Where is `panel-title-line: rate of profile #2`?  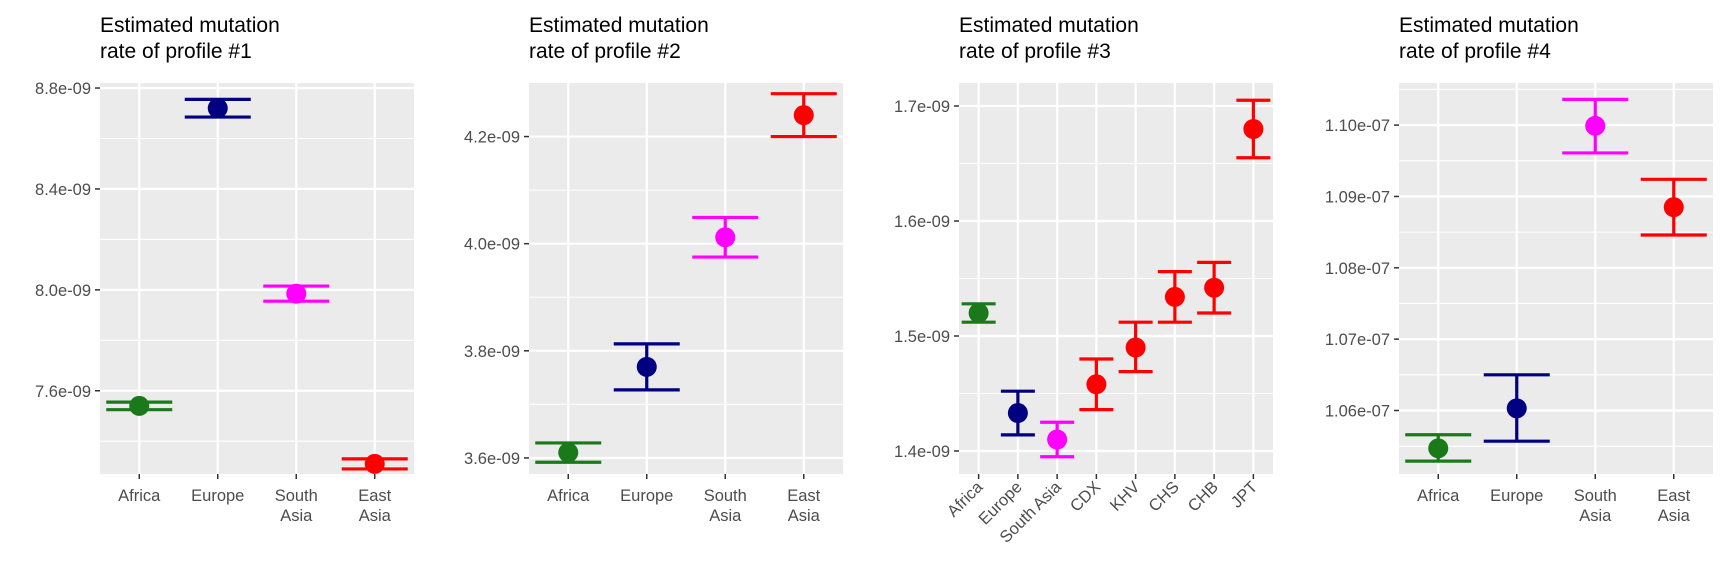 panel-title-line: rate of profile #2 is located at coordinates (605, 51).